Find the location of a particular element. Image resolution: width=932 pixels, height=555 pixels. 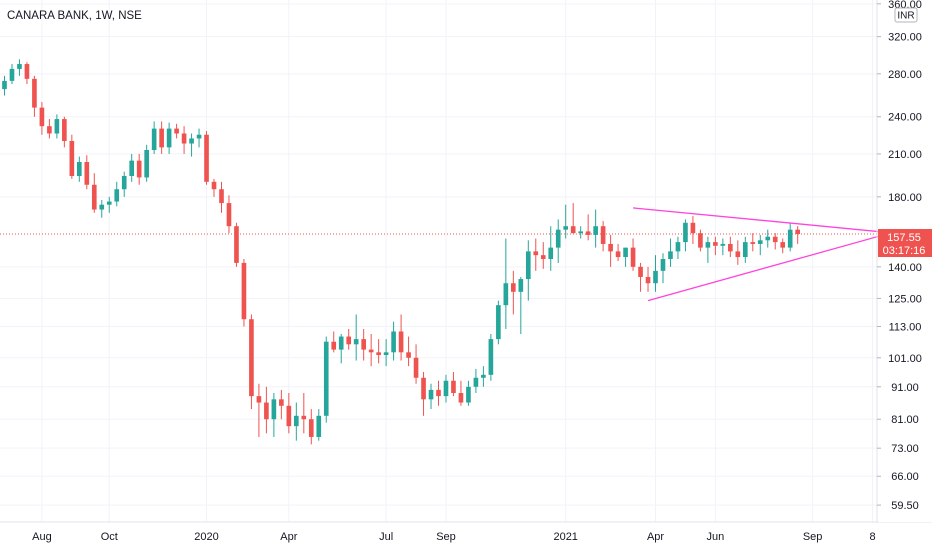

price-axis-panel is located at coordinates (905, 261).